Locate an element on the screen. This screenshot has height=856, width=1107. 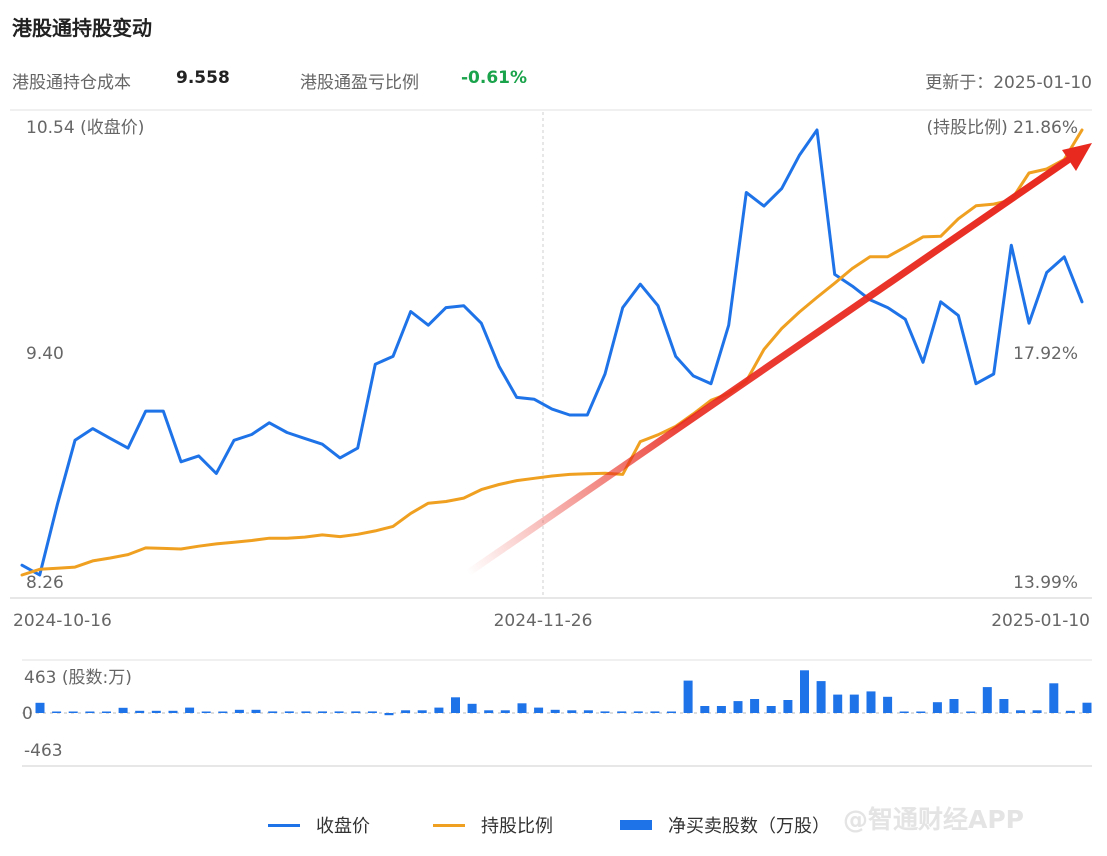
legend-label: 持股比例 is located at coordinates (517, 826).